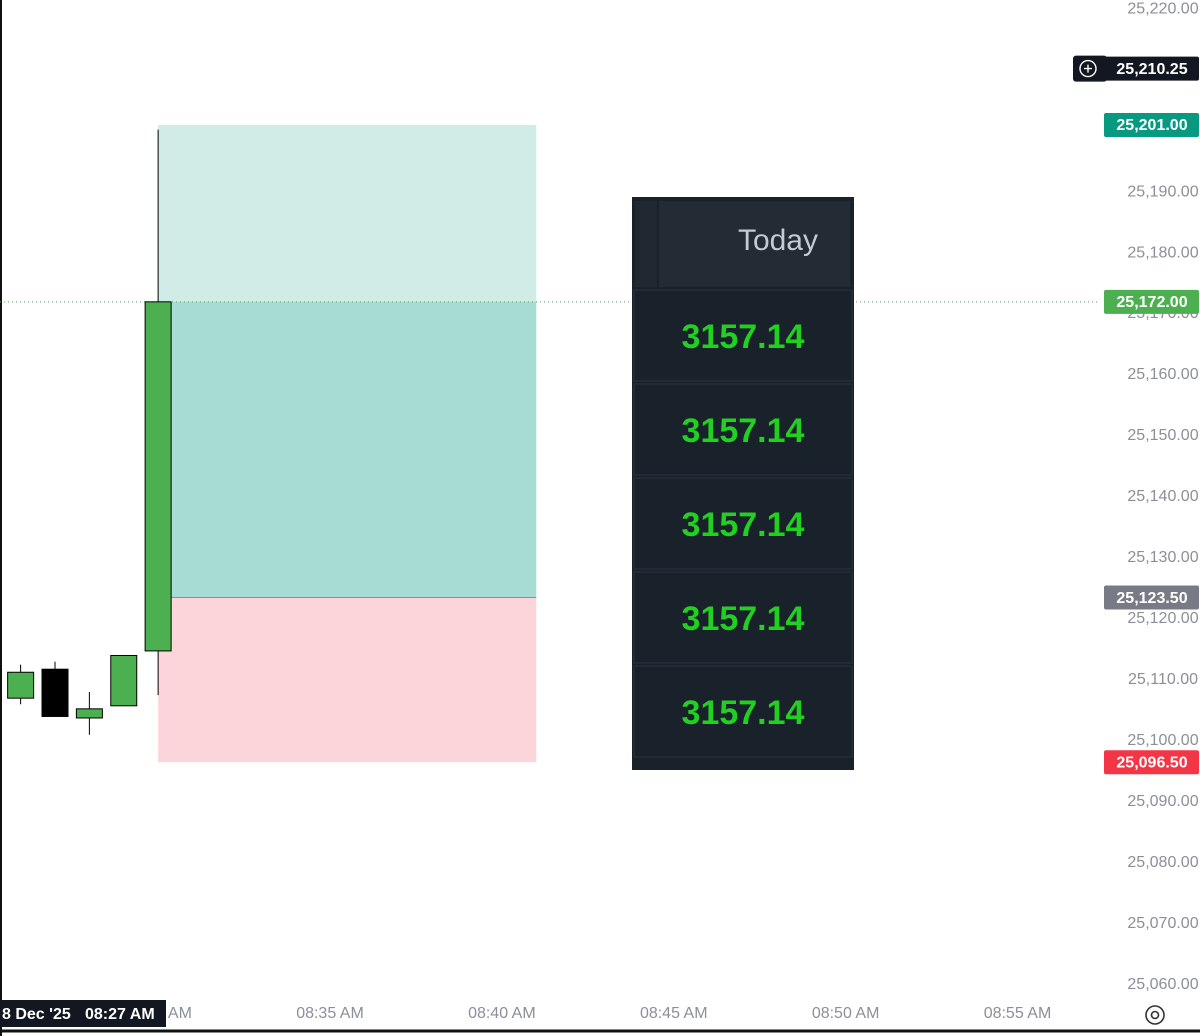 The image size is (1200, 1036). What do you see at coordinates (1162, 557) in the screenshot?
I see `y-tick-label: 25,130.00` at bounding box center [1162, 557].